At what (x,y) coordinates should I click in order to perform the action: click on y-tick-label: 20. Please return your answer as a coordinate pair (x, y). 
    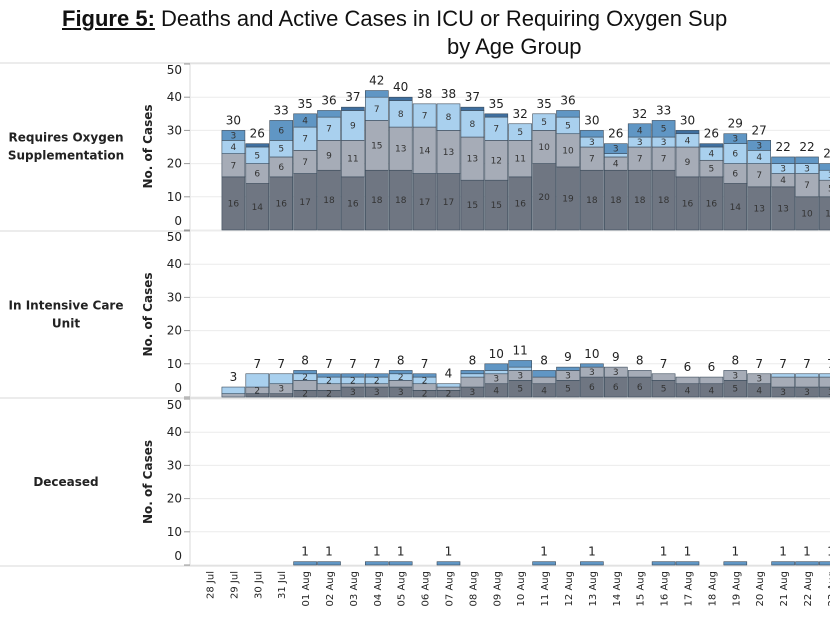
    Looking at the image, I should click on (174, 164).